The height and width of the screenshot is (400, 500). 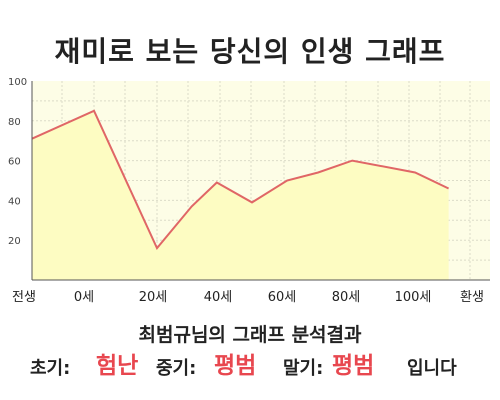 What do you see at coordinates (176, 368) in the screenshot?
I see `middle-label: 중기:` at bounding box center [176, 368].